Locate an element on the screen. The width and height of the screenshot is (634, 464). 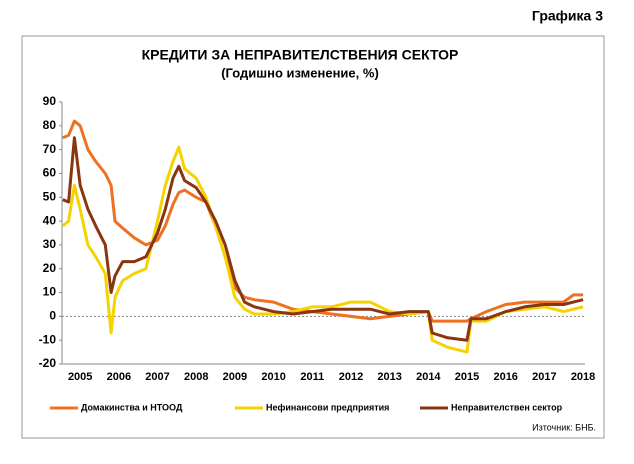
legend-label: Нефинансови предприятия is located at coordinates (327, 407).